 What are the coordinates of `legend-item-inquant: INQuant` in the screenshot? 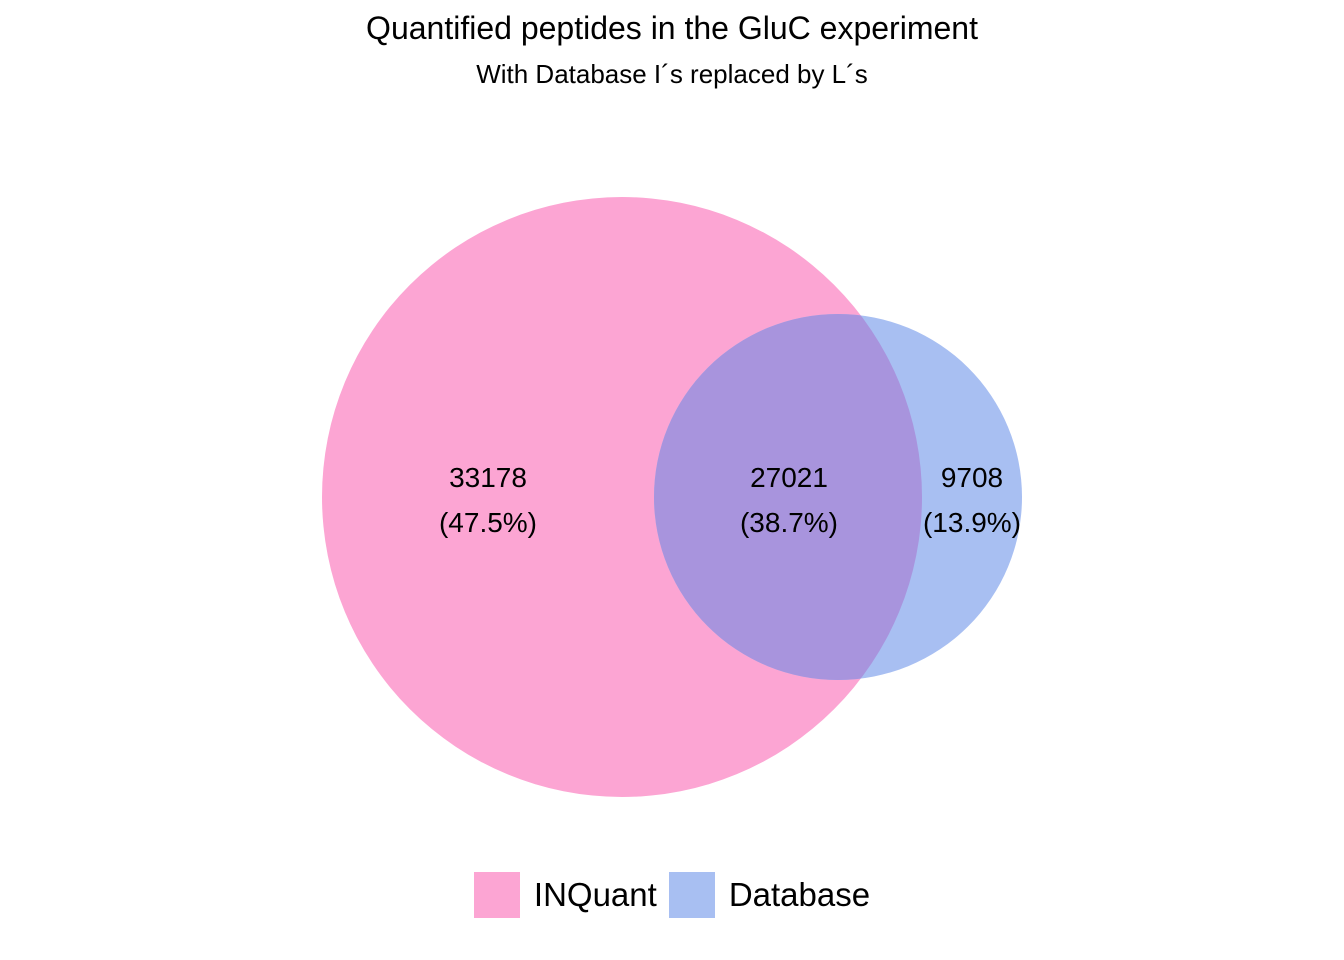 It's located at (565, 895).